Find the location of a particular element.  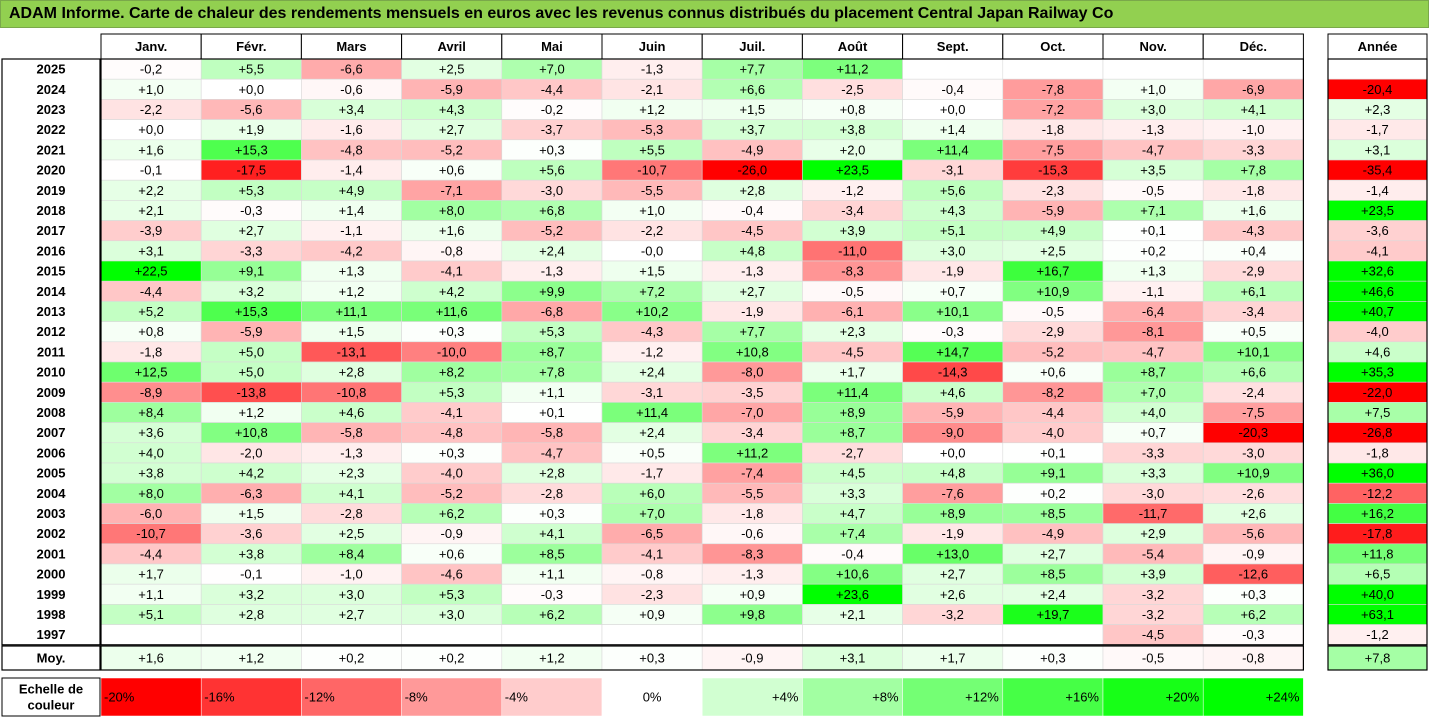

annual-cell-value: +40,0 is located at coordinates (1377, 594).